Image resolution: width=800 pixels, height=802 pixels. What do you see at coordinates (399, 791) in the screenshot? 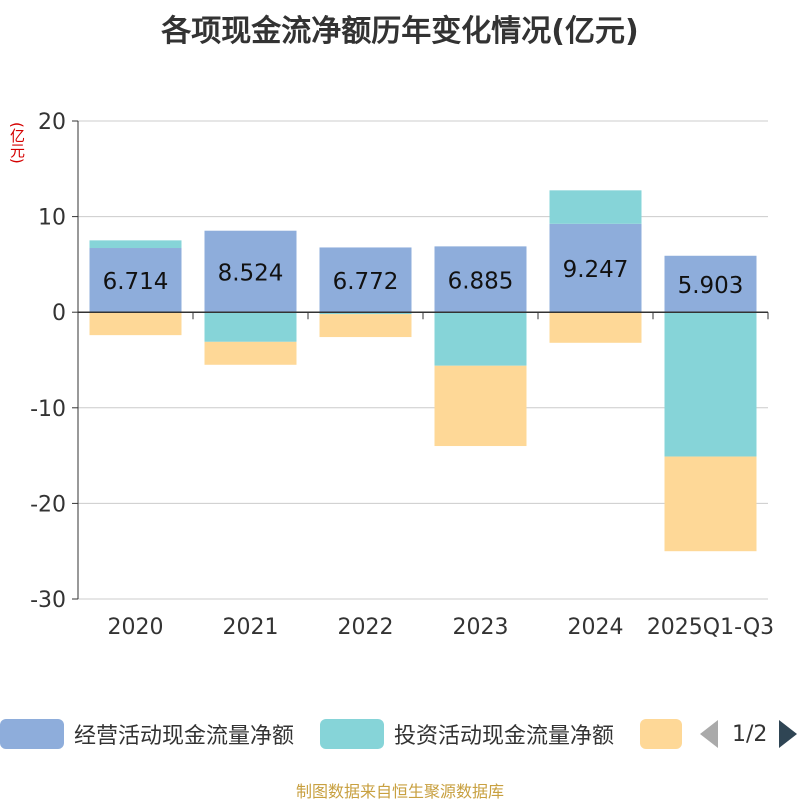
I see `source-note: 制图数据来自恒生聚源数据库` at bounding box center [399, 791].